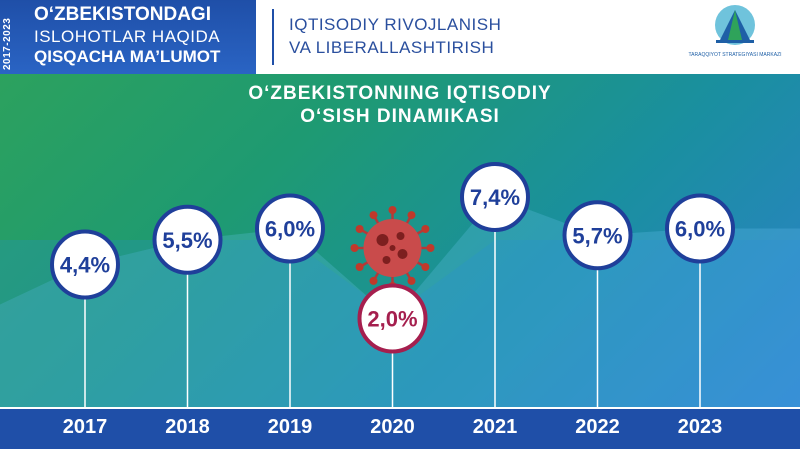 The width and height of the screenshot is (800, 449). What do you see at coordinates (735, 55) in the screenshot?
I see `logo-caption: TARAQQIYOT STRATEGIYASI MARKAZI` at bounding box center [735, 55].